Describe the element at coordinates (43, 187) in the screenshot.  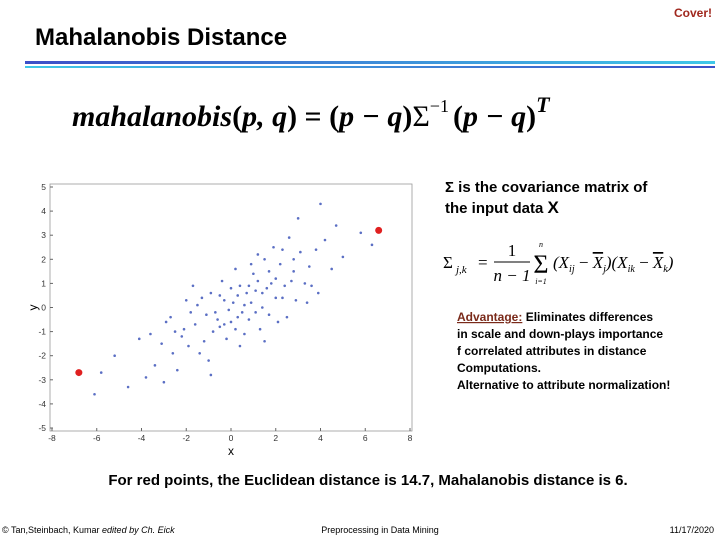
I see `y-tick-label: 5` at that location.